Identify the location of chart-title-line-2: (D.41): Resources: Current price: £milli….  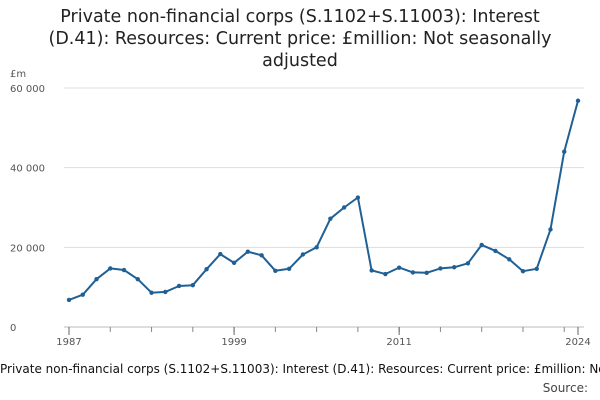
(300, 39).